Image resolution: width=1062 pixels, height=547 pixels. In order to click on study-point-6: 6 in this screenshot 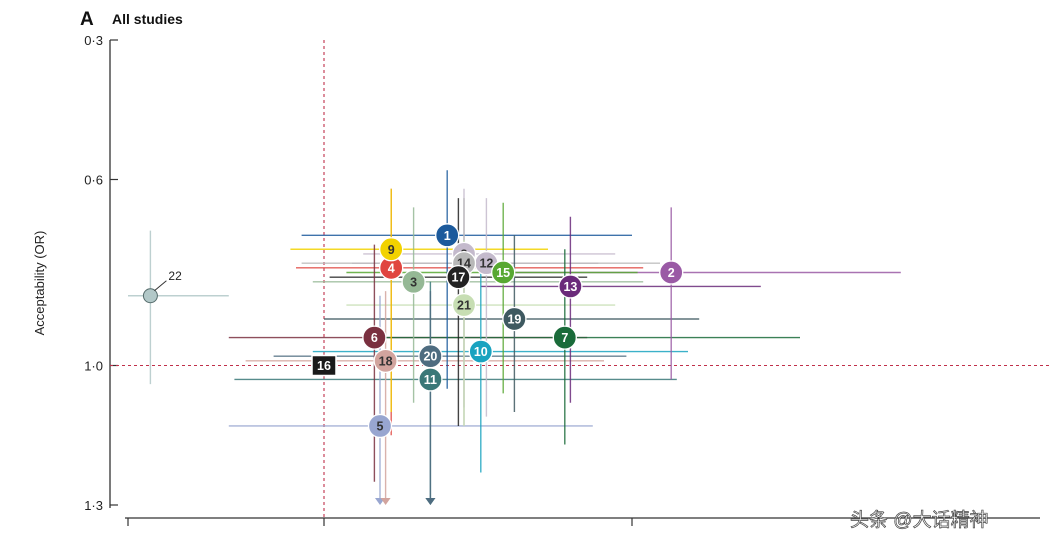, I will do `click(374, 337)`.